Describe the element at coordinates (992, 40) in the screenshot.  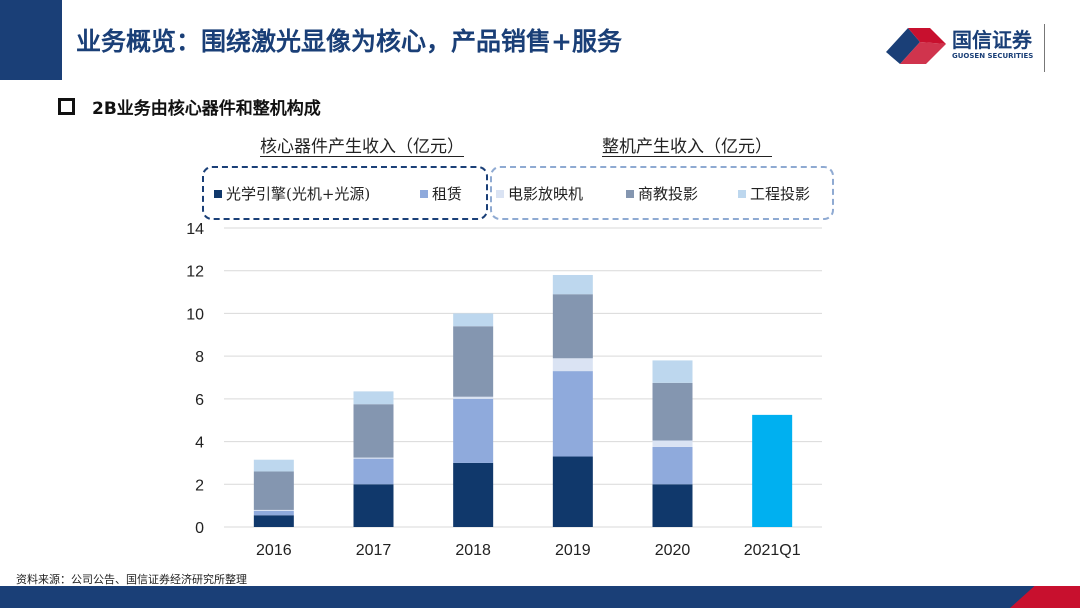
I see `logo-name: 国信证券` at that location.